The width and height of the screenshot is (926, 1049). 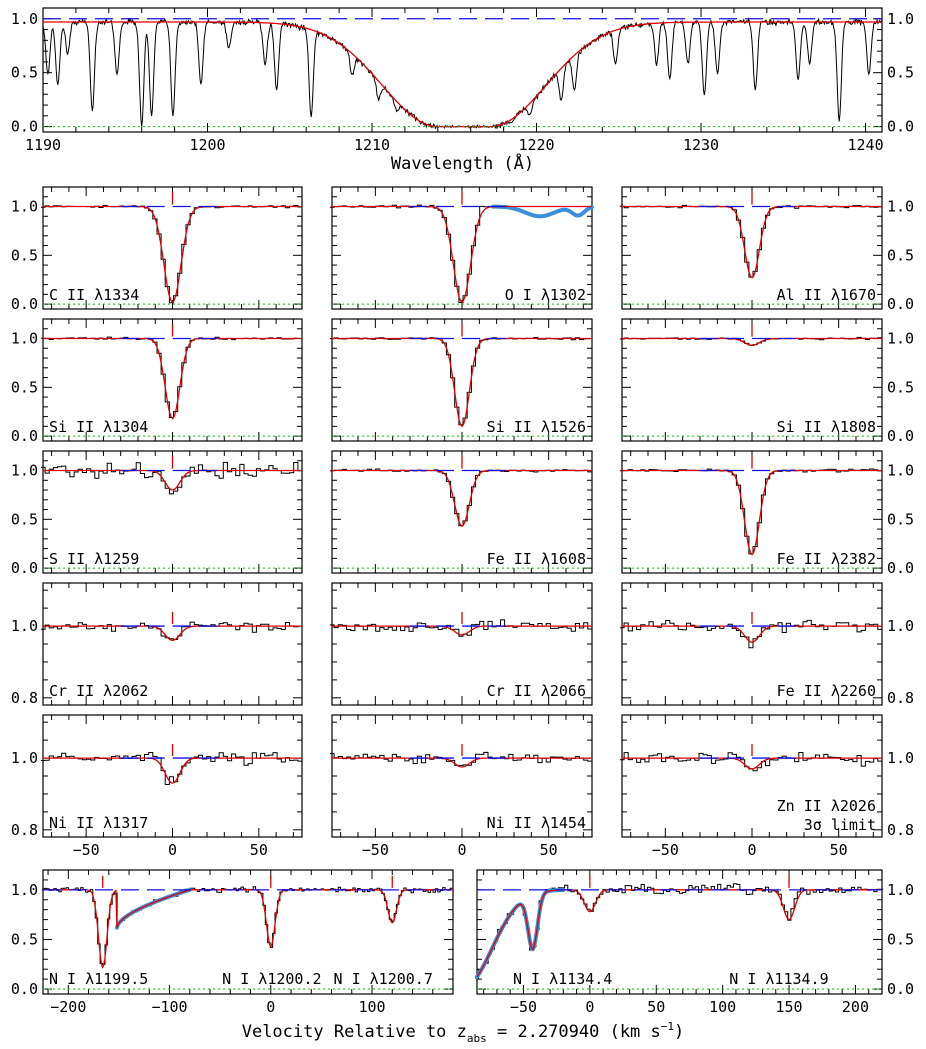 I want to click on xlabel-sup: −1, so click(x=667, y=1026).